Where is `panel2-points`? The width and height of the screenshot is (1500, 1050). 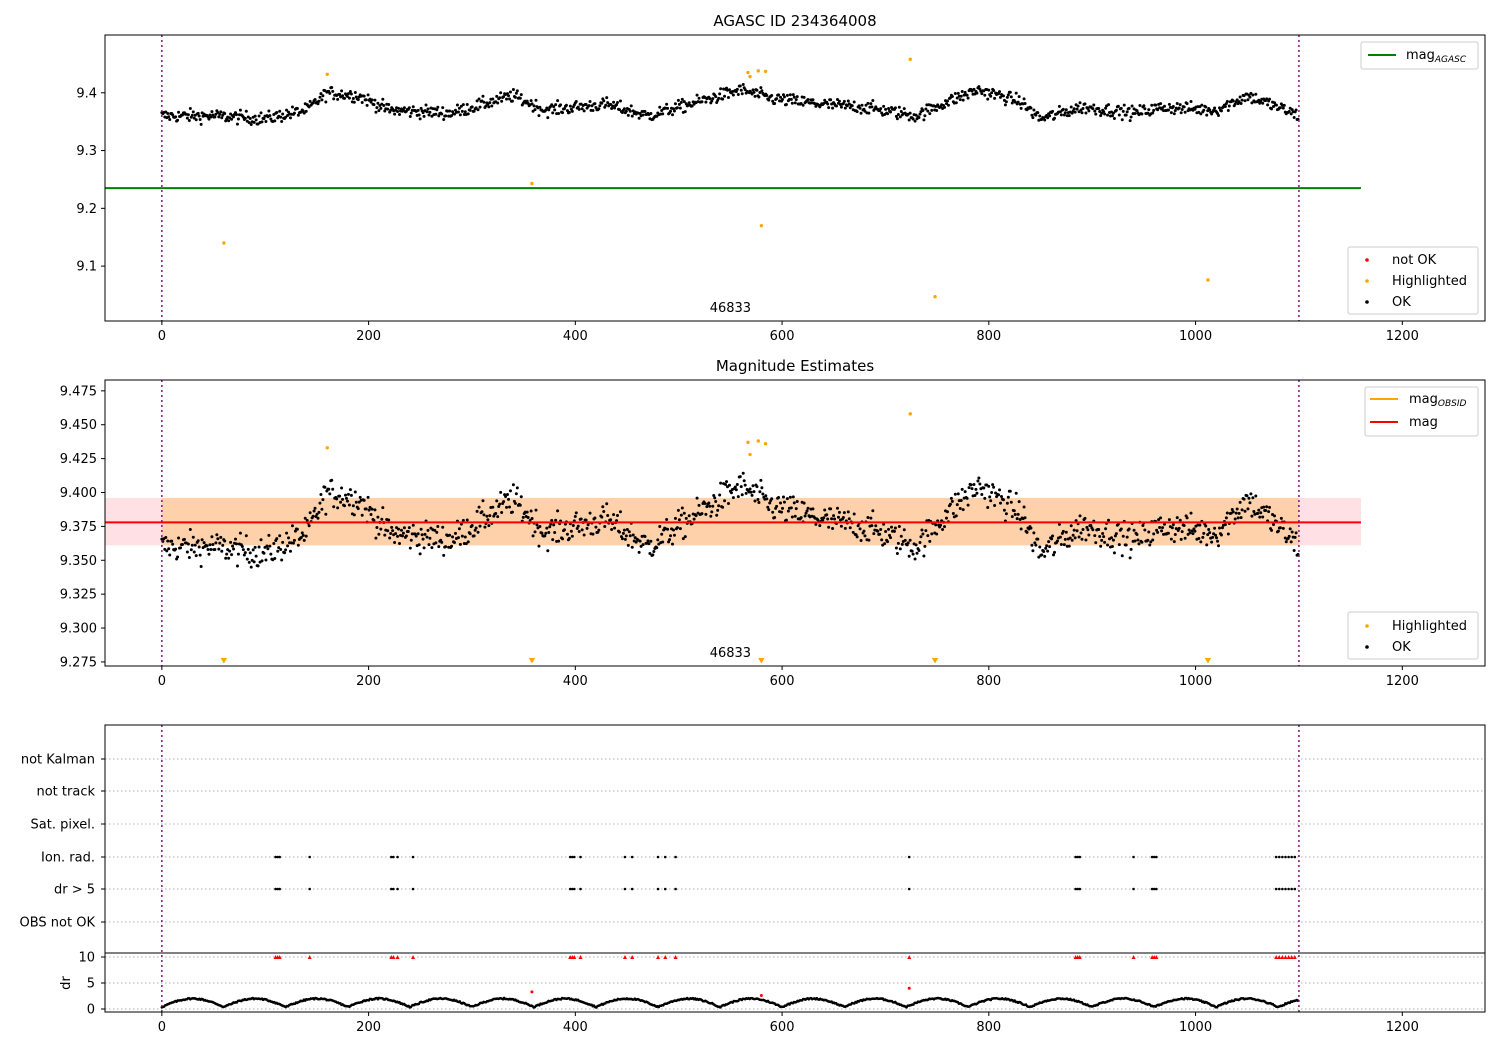
panel2-points is located at coordinates (730, 490).